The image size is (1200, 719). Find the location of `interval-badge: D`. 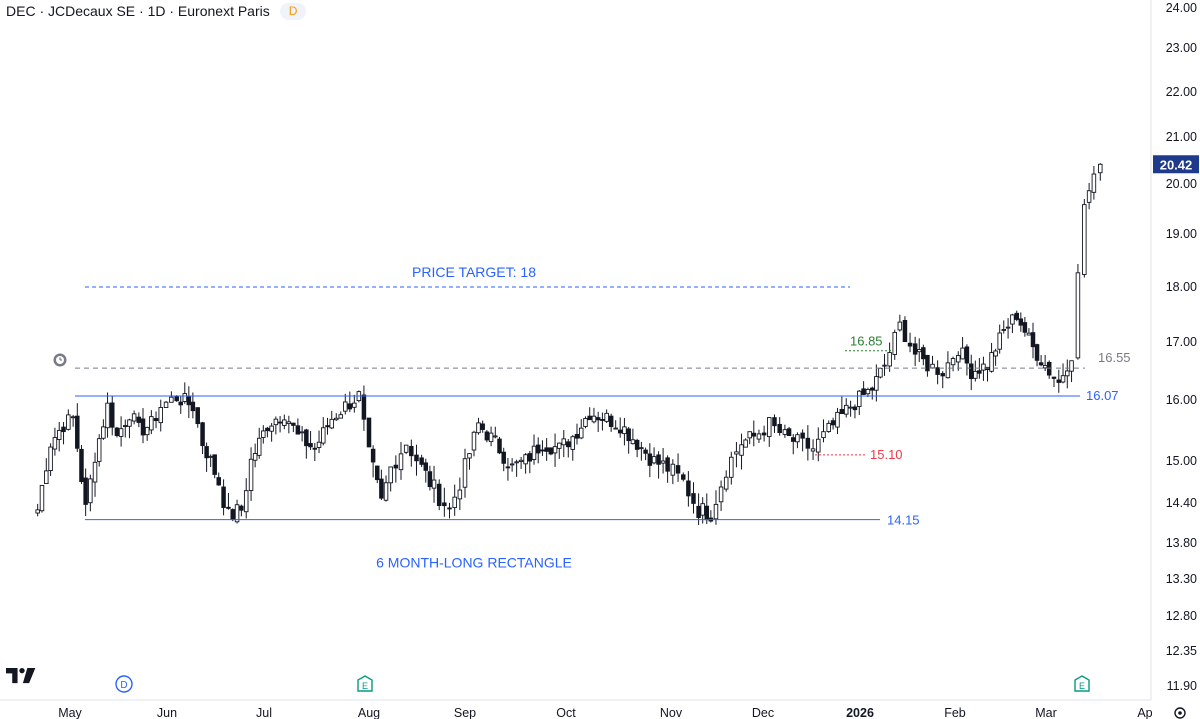

interval-badge: D is located at coordinates (293, 11).